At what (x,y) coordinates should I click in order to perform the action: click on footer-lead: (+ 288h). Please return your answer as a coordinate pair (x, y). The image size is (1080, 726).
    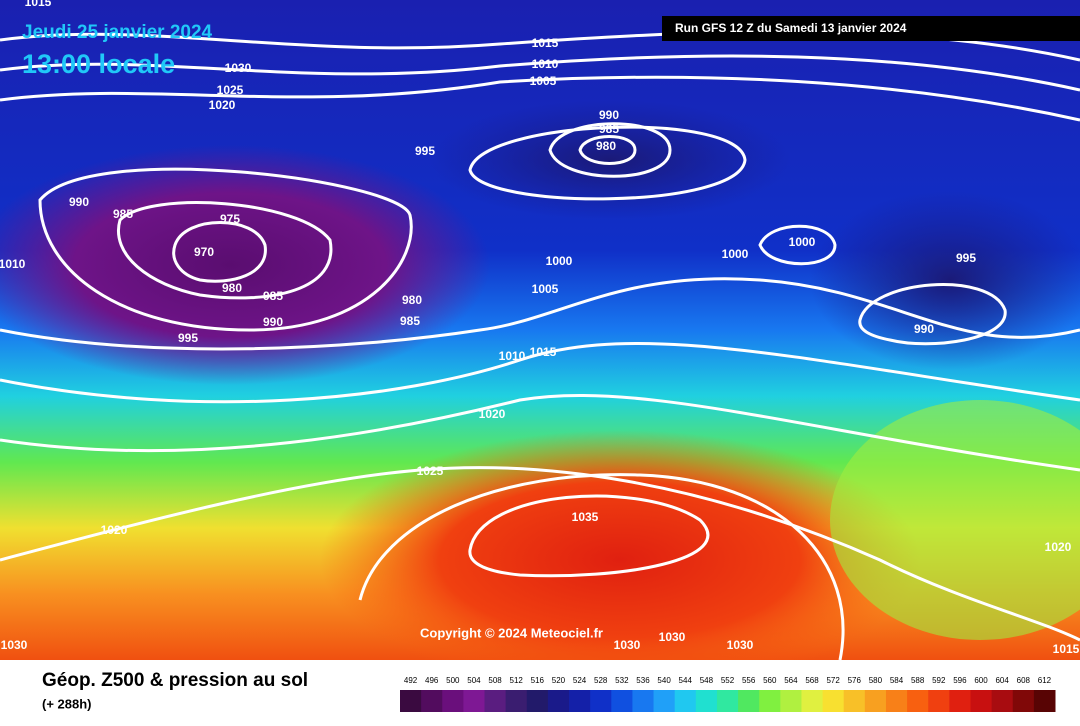
    Looking at the image, I should click on (67, 703).